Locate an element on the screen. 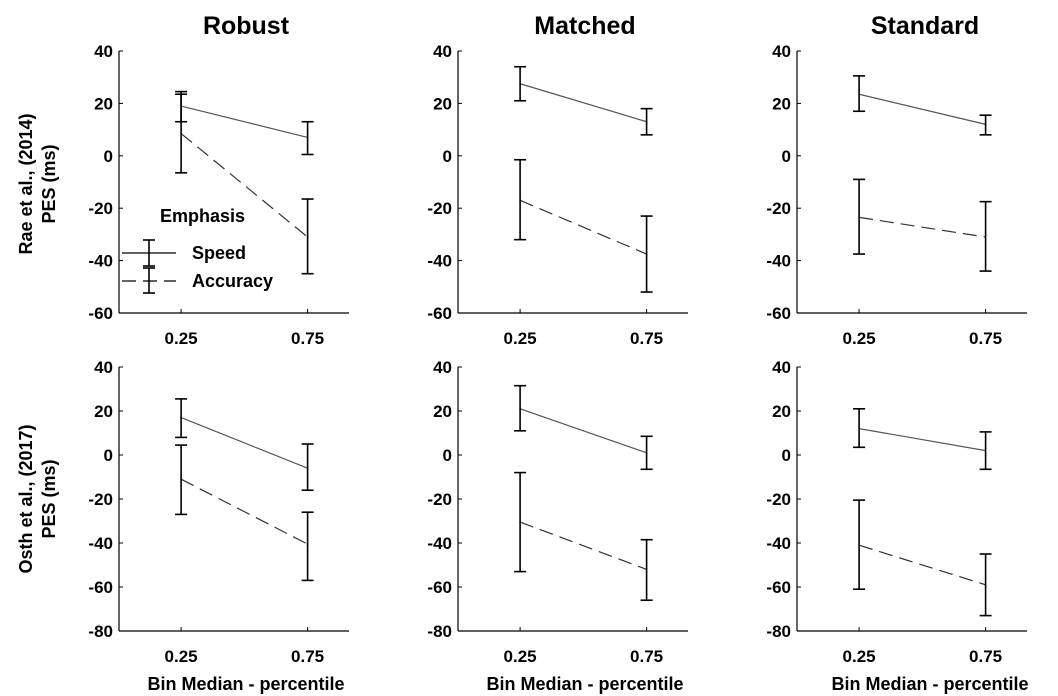 The height and width of the screenshot is (696, 1058). legend-title: Emphasis is located at coordinates (202, 216).